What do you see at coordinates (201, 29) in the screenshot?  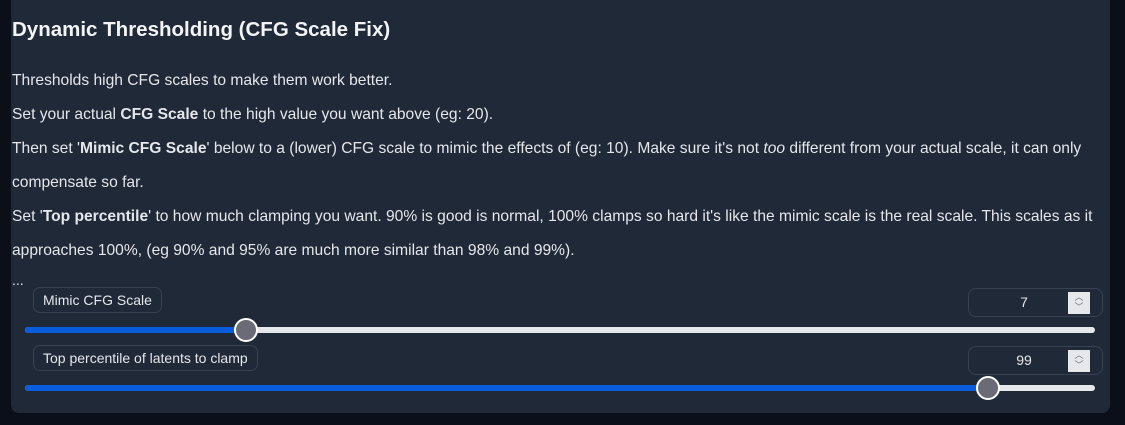 I see `section-title: Dynamic Thresholding (CFG Scale Fix)` at bounding box center [201, 29].